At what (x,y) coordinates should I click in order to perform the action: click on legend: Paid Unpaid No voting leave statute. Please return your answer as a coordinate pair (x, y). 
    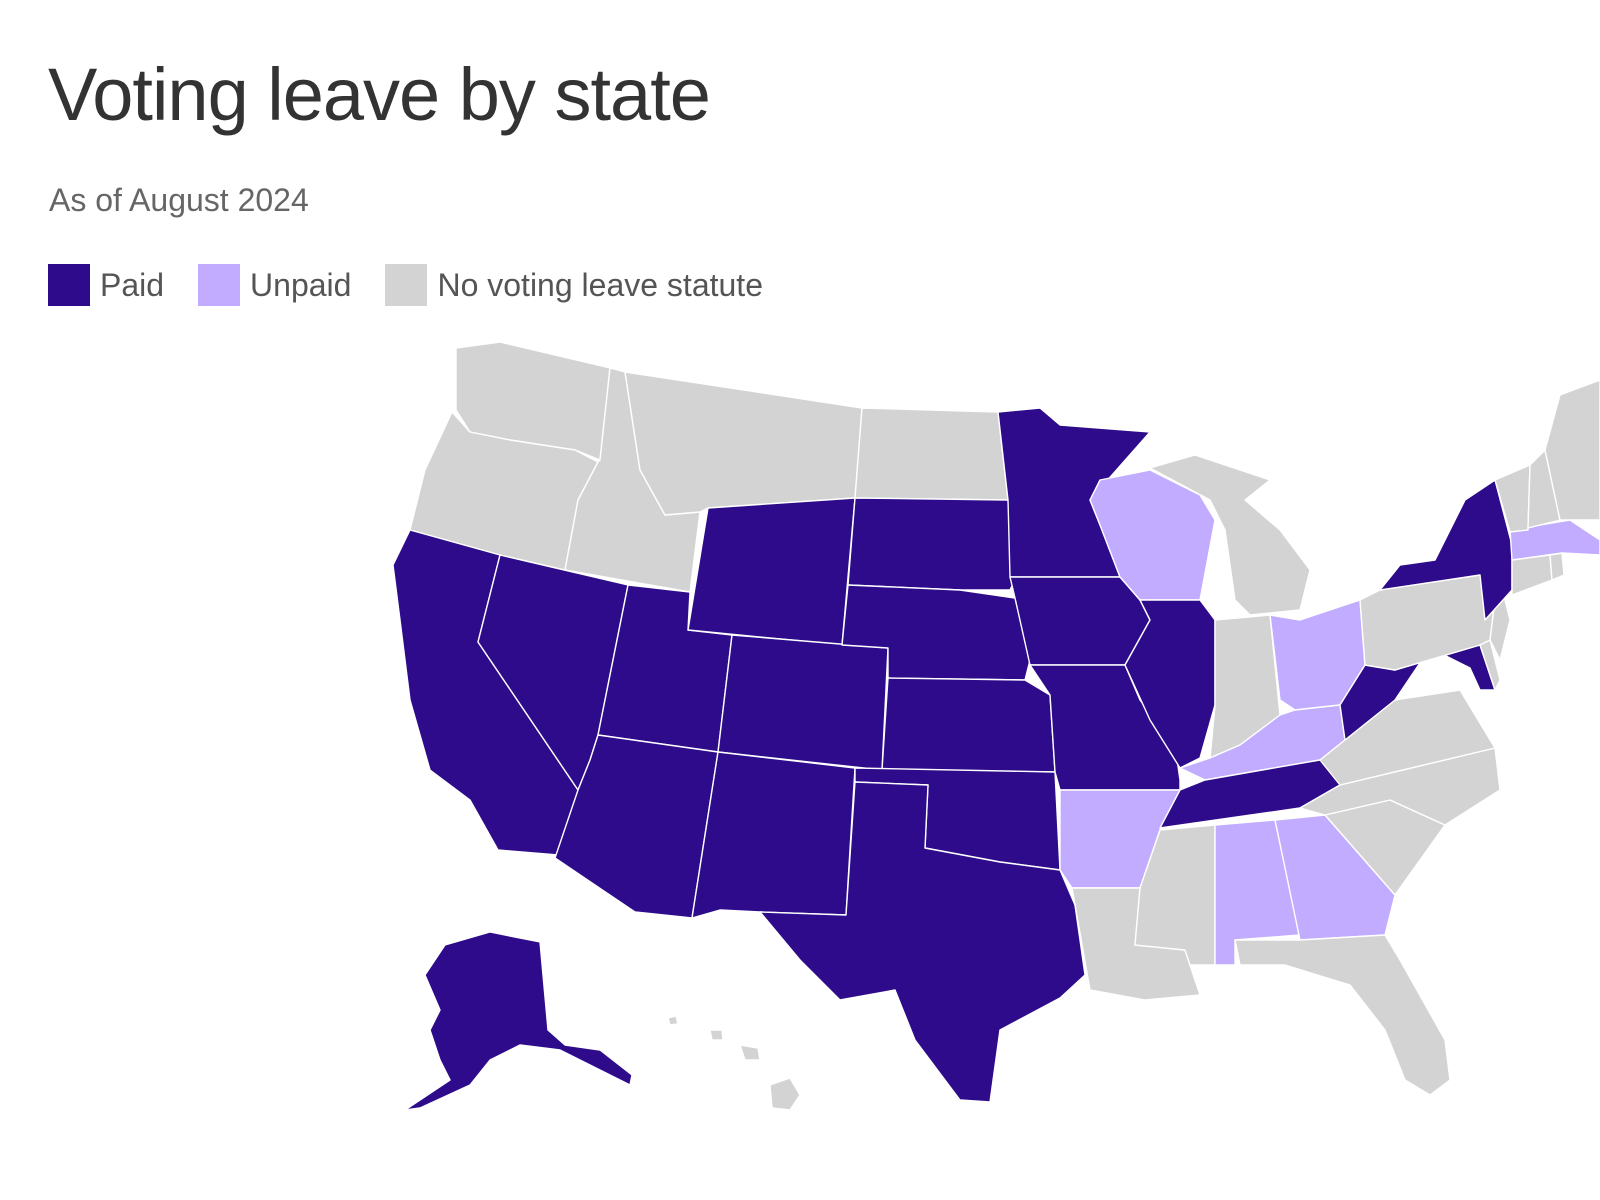
    Looking at the image, I should click on (422, 285).